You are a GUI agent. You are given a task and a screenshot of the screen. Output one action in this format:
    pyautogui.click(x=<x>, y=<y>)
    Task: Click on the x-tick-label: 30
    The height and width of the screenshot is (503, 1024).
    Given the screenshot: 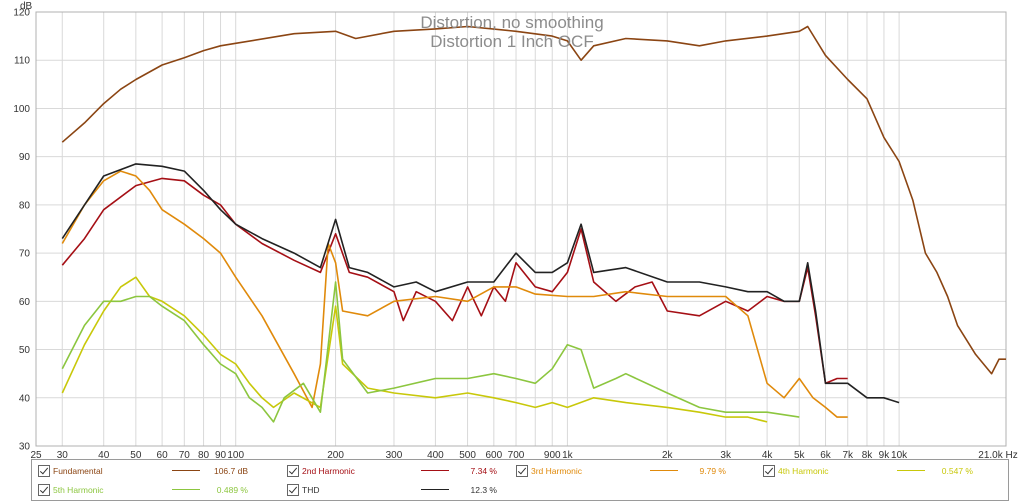 What is the action you would take?
    pyautogui.click(x=63, y=455)
    